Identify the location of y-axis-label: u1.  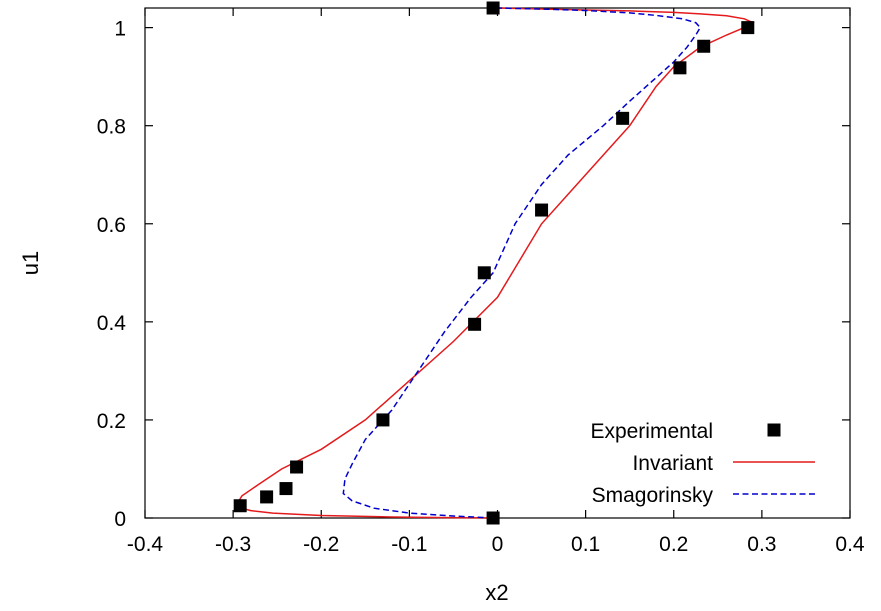
(30, 263).